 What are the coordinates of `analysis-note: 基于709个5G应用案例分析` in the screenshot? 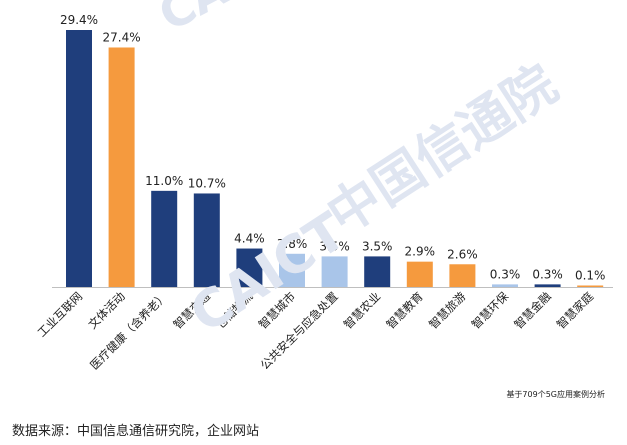 It's located at (555, 394).